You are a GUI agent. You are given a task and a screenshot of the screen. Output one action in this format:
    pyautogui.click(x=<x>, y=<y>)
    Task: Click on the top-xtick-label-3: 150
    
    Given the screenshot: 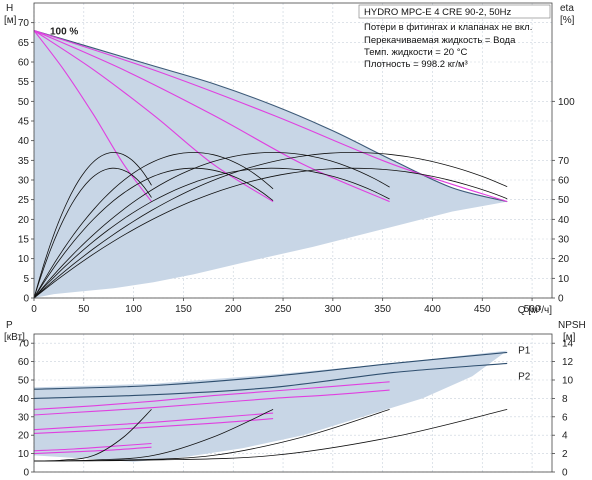 What is the action you would take?
    pyautogui.click(x=183, y=309)
    